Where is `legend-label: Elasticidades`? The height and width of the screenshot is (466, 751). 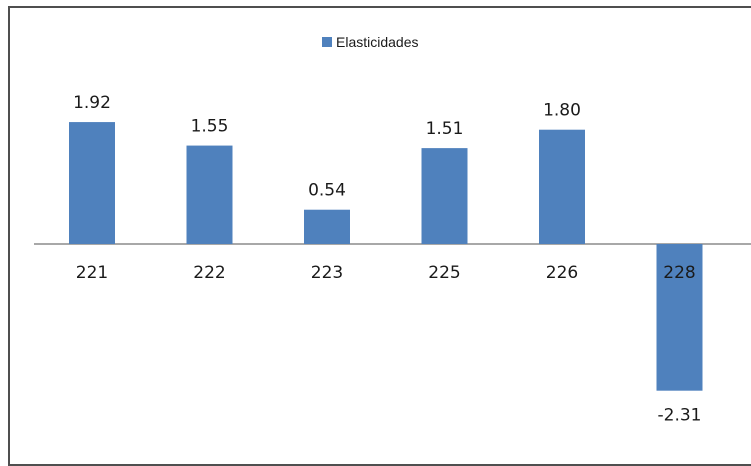 legend-label: Elasticidades is located at coordinates (377, 42).